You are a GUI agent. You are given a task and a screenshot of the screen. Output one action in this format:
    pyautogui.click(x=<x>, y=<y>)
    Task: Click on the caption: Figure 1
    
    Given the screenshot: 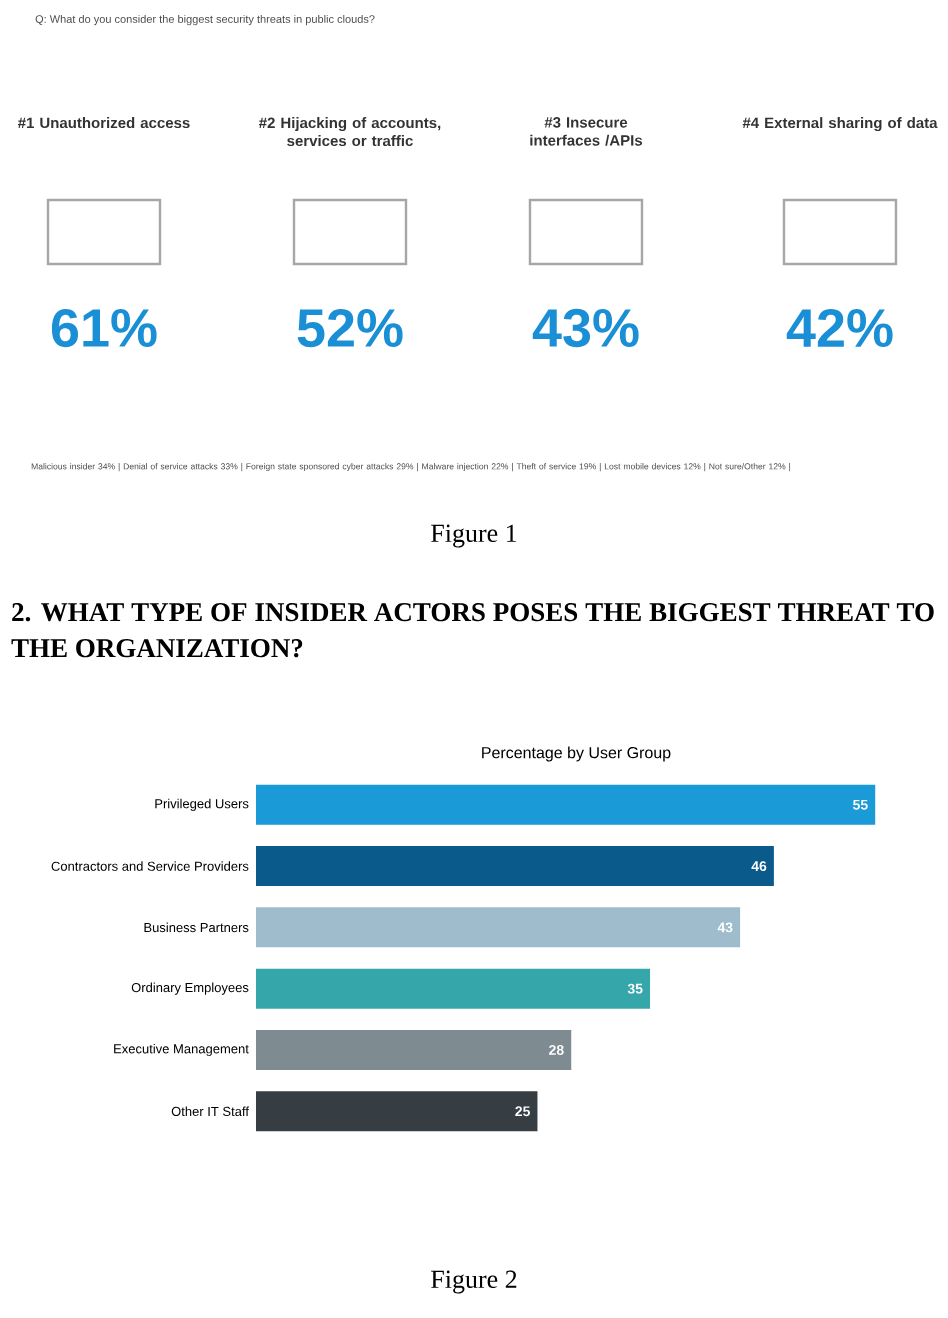 What is the action you would take?
    pyautogui.click(x=474, y=536)
    